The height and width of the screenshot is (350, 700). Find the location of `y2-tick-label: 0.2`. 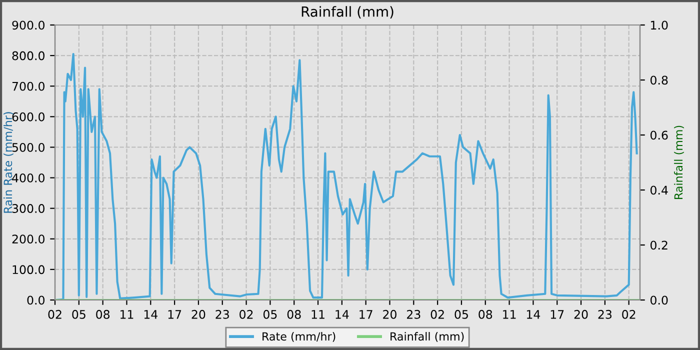

y2-tick-label: 0.2 is located at coordinates (659, 245).